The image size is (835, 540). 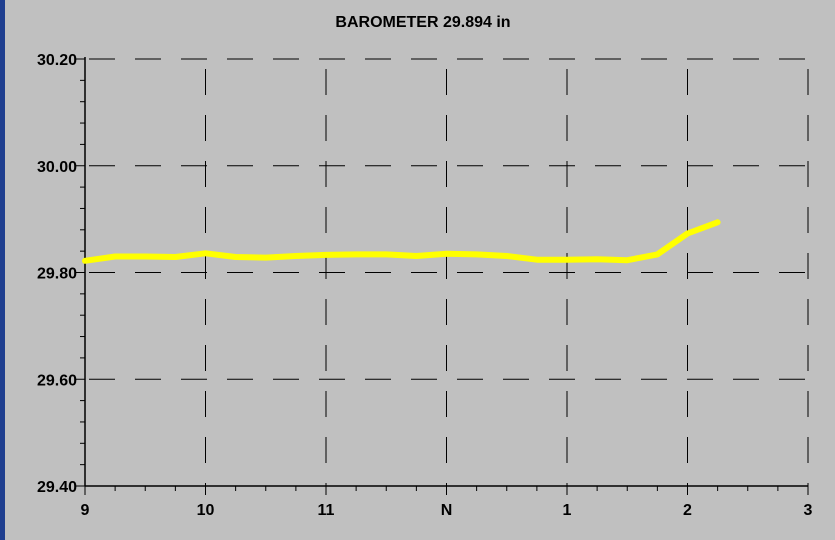 I want to click on chart-title: BAROMETER 29.894 in, so click(x=422, y=22).